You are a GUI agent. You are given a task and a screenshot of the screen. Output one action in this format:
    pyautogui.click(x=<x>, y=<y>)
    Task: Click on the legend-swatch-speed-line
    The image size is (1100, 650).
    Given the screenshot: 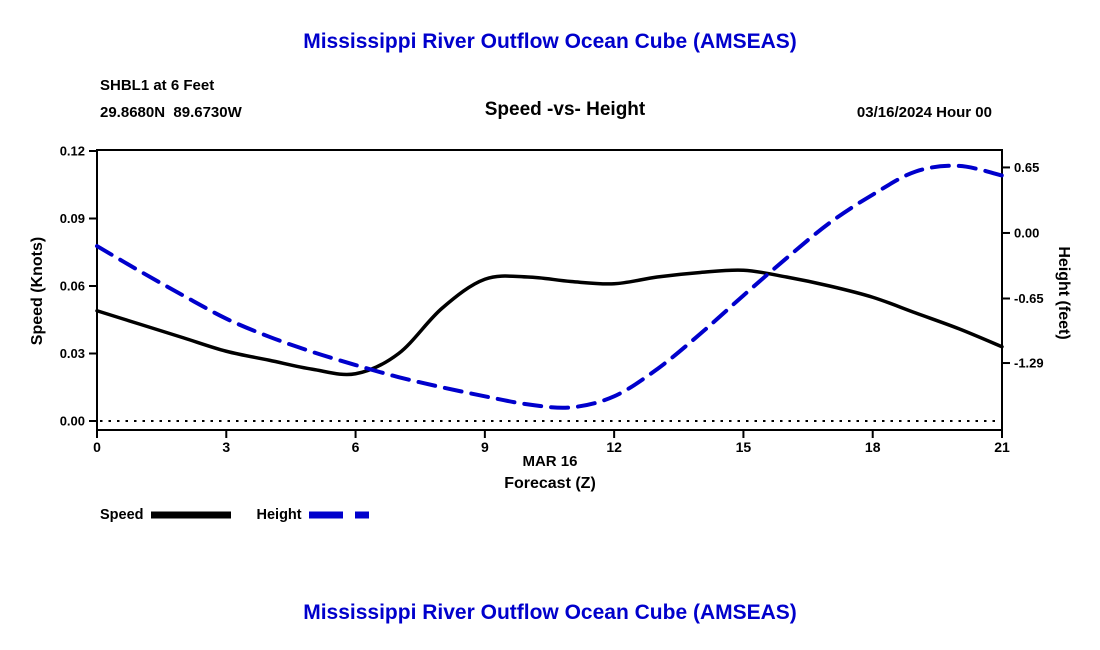 What is the action you would take?
    pyautogui.click(x=190, y=515)
    